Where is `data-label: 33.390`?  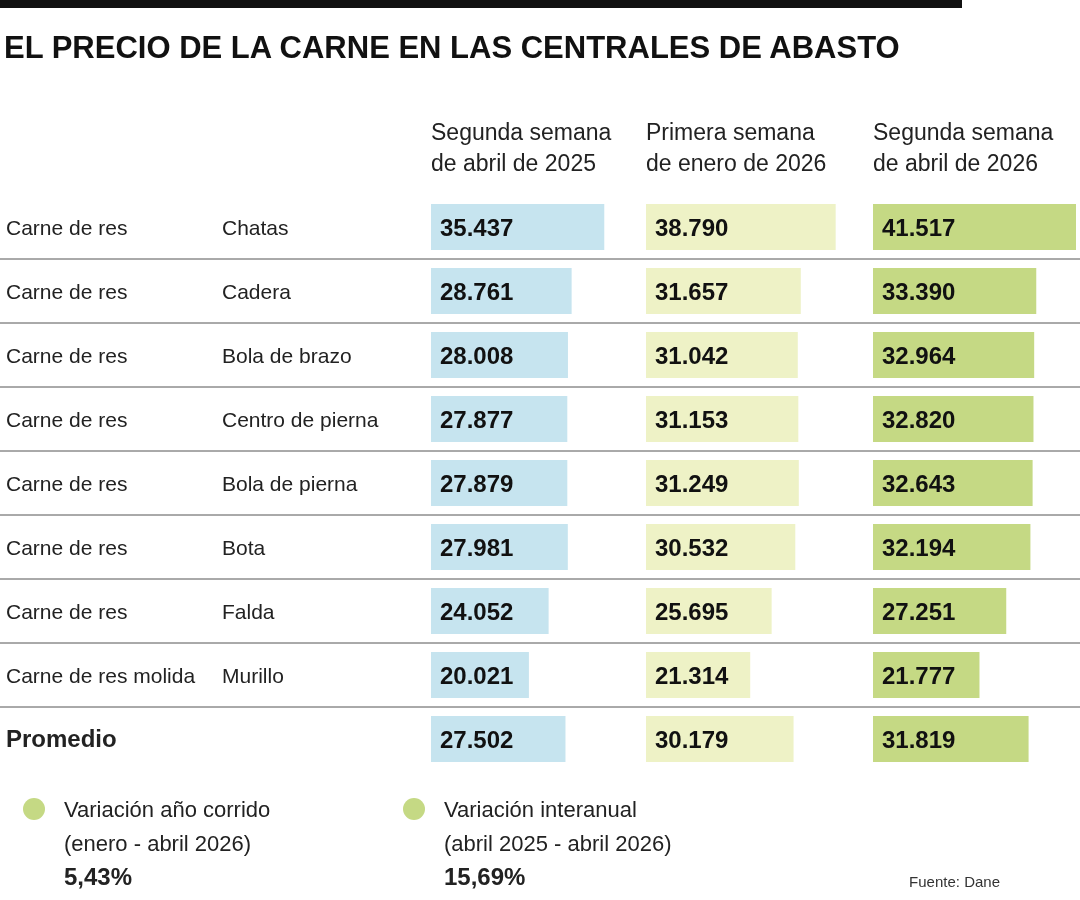
data-label: 33.390 is located at coordinates (919, 291).